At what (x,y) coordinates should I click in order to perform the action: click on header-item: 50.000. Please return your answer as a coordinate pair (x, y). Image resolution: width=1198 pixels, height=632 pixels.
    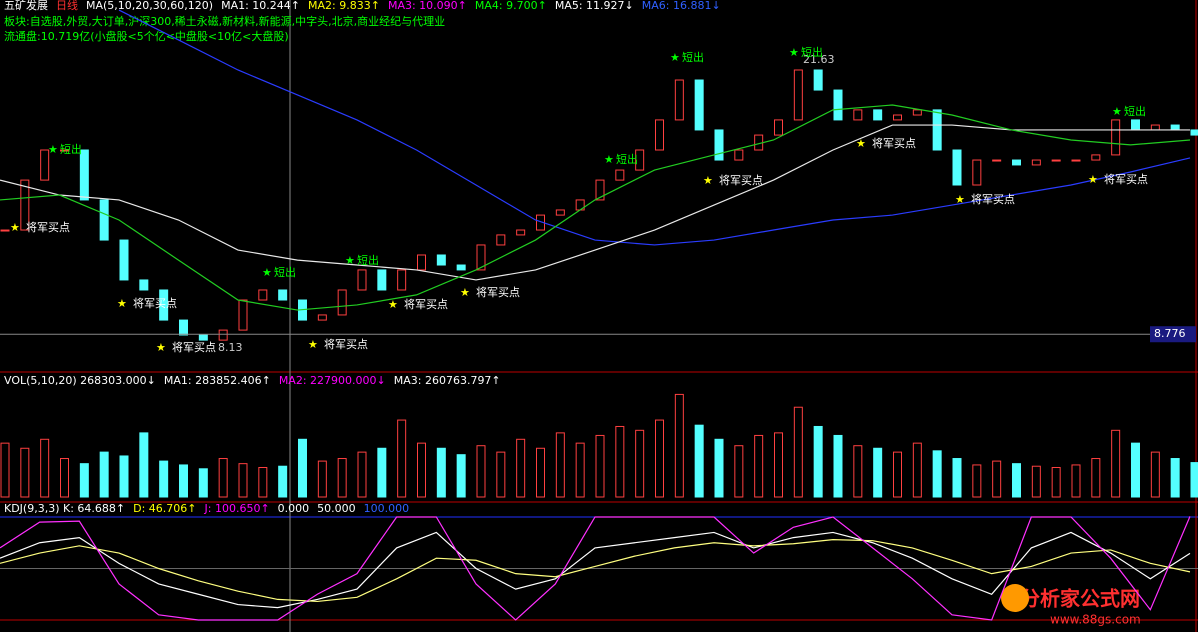
    Looking at the image, I should click on (336, 508).